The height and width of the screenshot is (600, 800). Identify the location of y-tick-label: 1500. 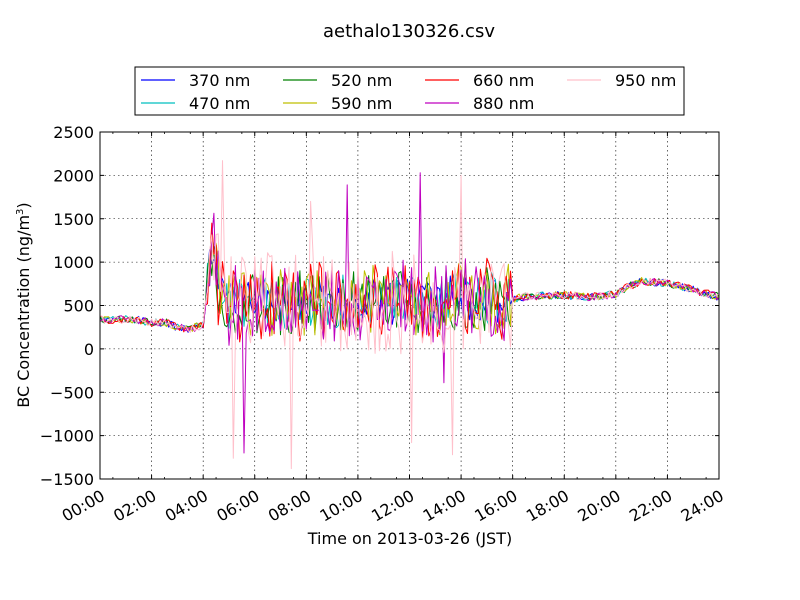
(73, 219).